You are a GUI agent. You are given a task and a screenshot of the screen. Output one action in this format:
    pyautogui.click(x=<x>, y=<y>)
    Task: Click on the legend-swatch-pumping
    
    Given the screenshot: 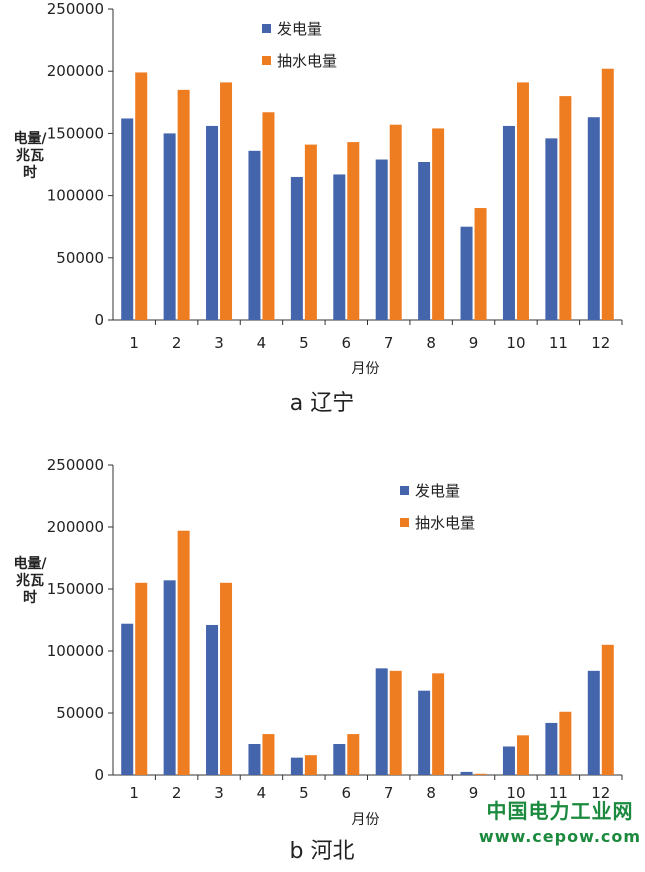 What is the action you would take?
    pyautogui.click(x=266, y=60)
    